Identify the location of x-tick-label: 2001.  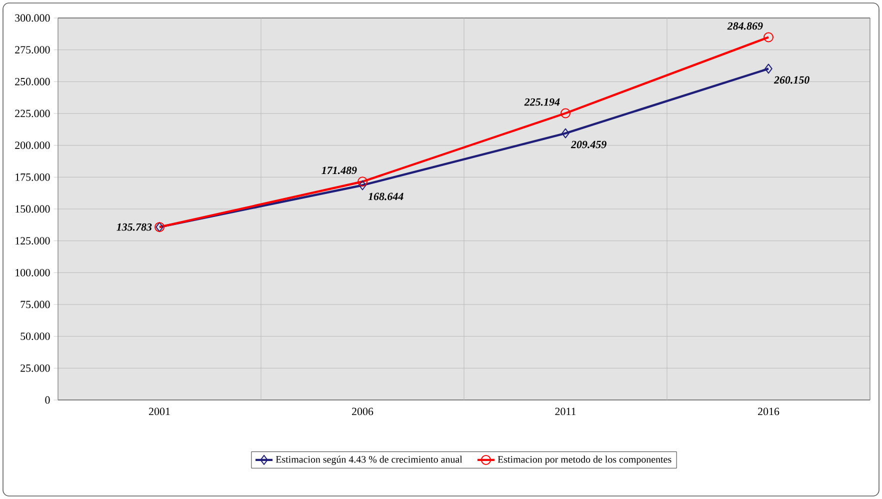
(159, 412).